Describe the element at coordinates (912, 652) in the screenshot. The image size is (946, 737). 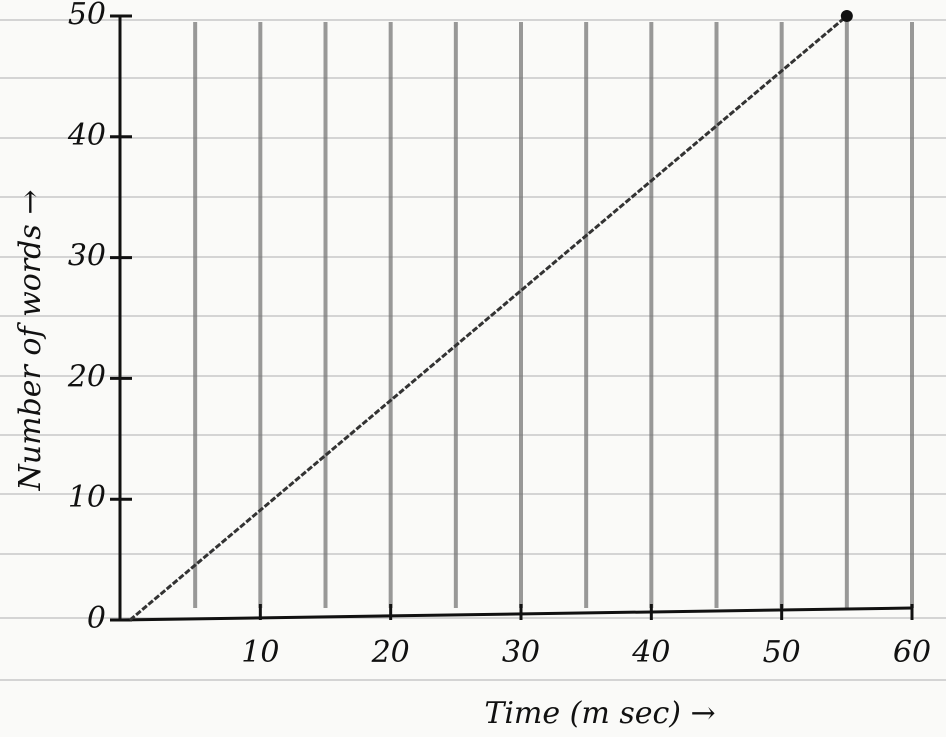
I see `x-tick-label: 60` at that location.